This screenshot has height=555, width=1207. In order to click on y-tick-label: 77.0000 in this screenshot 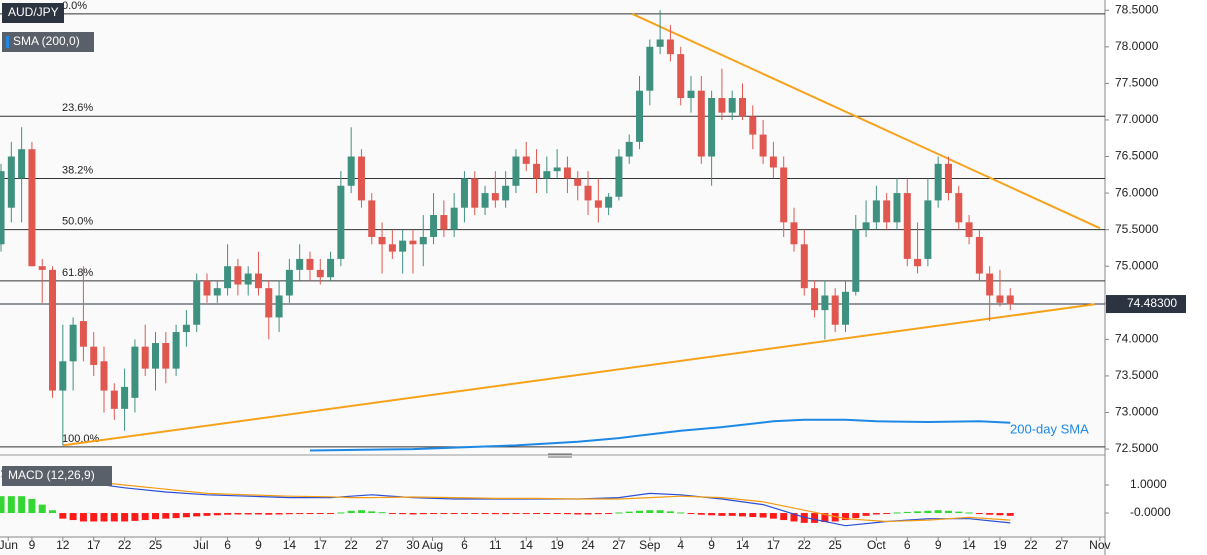, I will do `click(1137, 119)`.